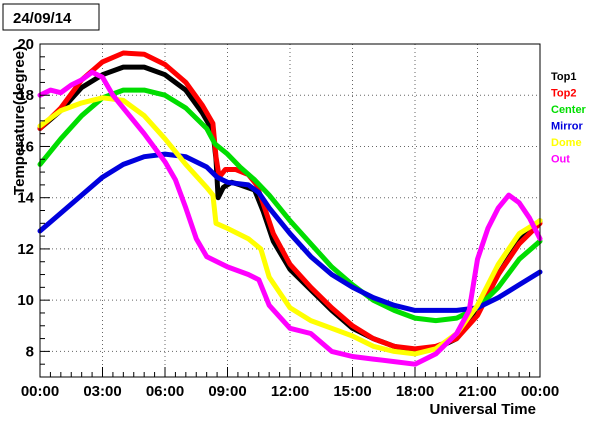 This screenshot has height=422, width=596. What do you see at coordinates (227, 391) in the screenshot?
I see `x-tick-label: 09:00` at bounding box center [227, 391].